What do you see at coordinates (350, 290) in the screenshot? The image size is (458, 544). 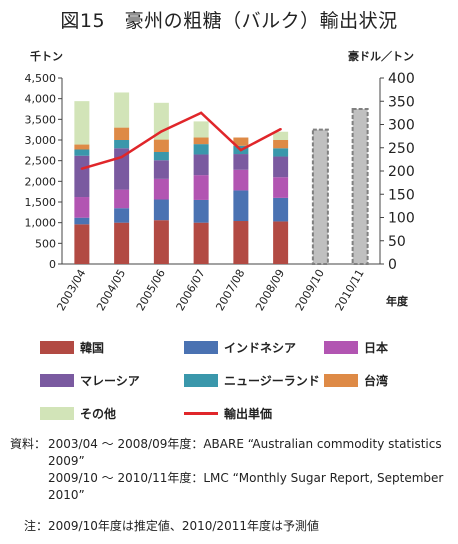 I see `x-tick-label: 2010/11` at bounding box center [350, 290].